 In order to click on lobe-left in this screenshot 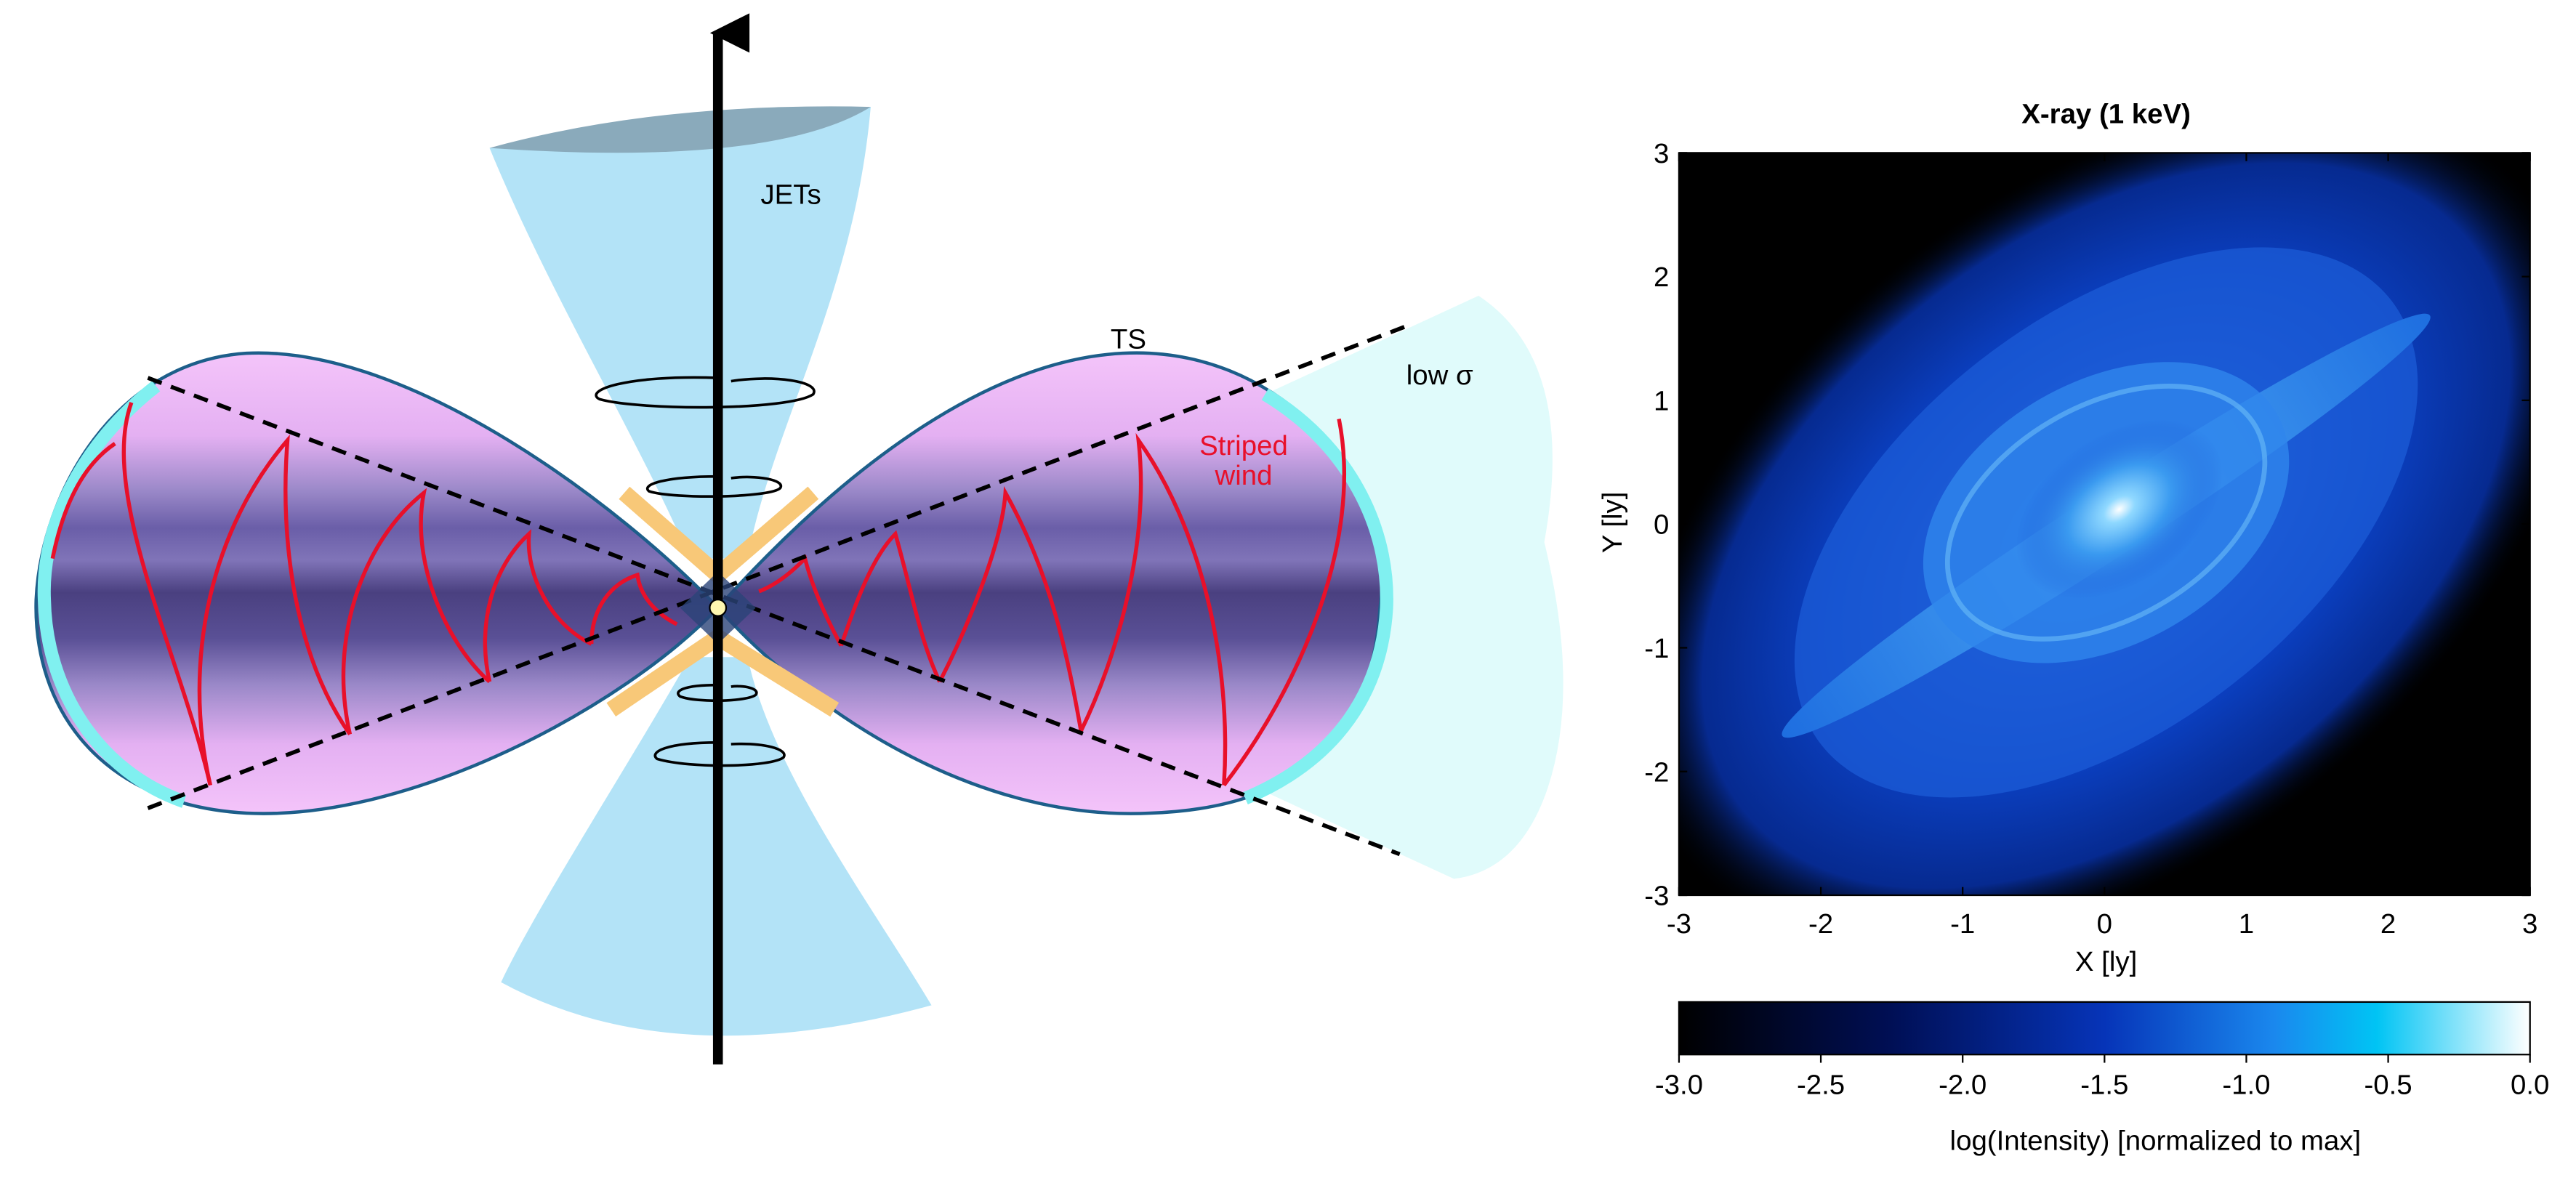, I will do `click(377, 583)`.